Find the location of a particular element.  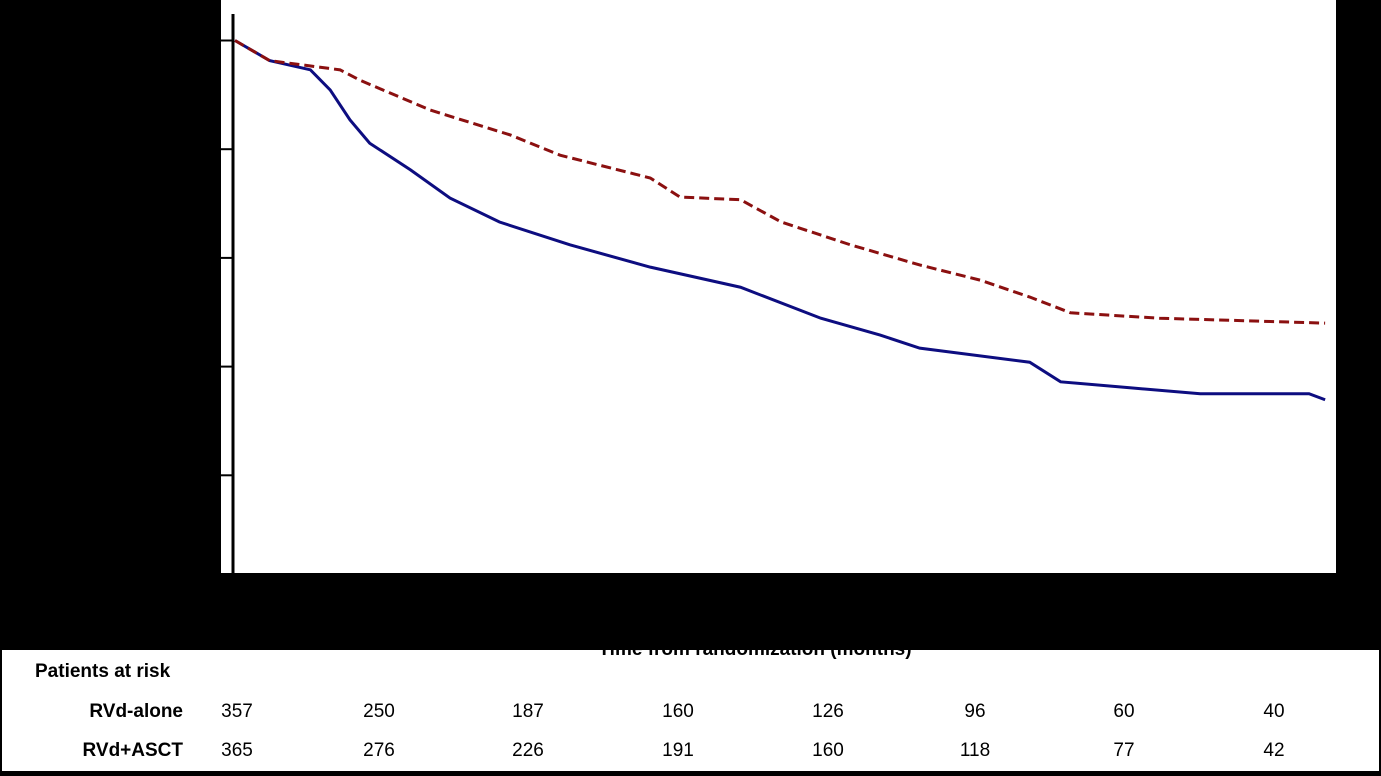

risk-count: 357 is located at coordinates (237, 711).